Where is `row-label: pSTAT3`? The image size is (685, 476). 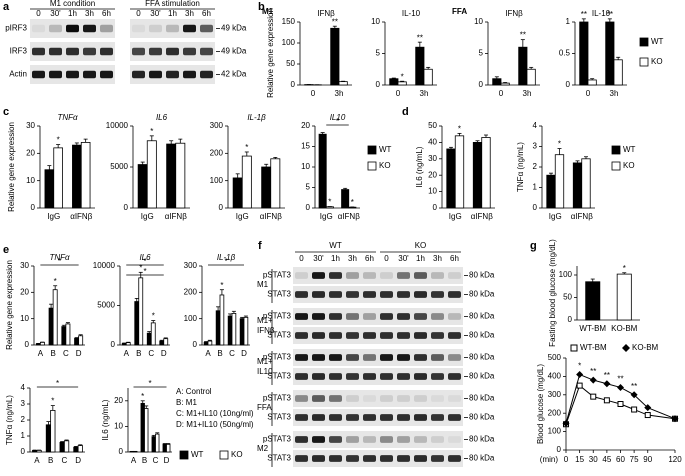 row-label: pSTAT3 is located at coordinates (277, 316).